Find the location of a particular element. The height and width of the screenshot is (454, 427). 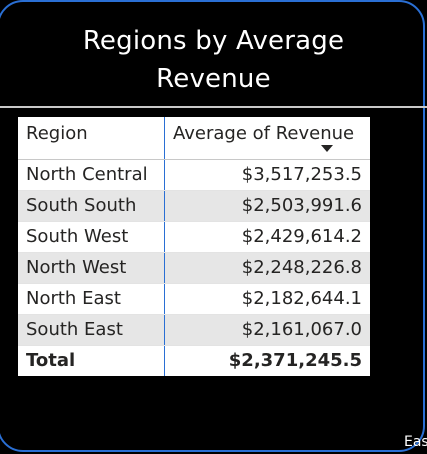

title-divider is located at coordinates (213, 107).